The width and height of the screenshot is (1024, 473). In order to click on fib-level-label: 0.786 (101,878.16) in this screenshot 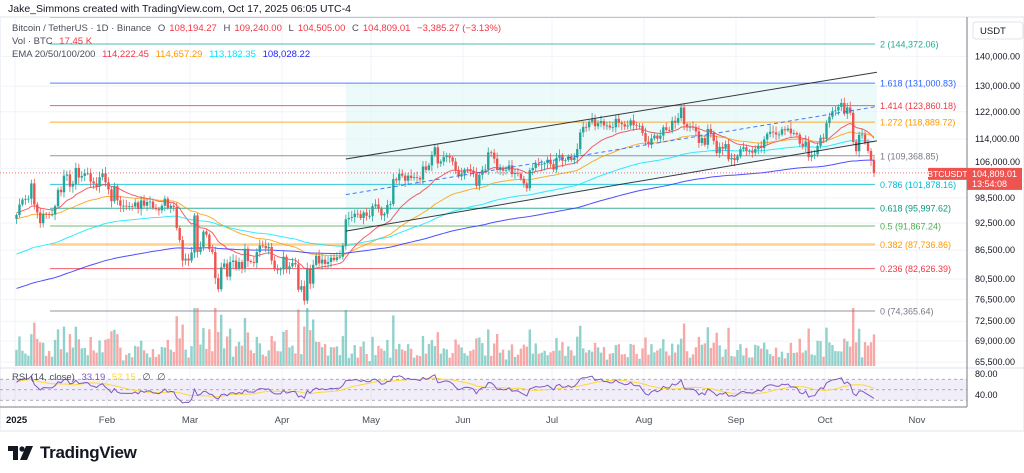, I will do `click(918, 185)`.